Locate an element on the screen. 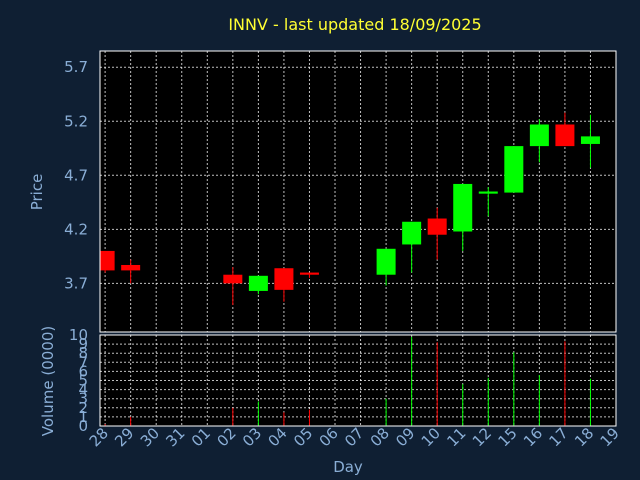 This screenshot has width=640, height=480. chart-title: INNV - last updated 18/09/2025 is located at coordinates (354, 24).